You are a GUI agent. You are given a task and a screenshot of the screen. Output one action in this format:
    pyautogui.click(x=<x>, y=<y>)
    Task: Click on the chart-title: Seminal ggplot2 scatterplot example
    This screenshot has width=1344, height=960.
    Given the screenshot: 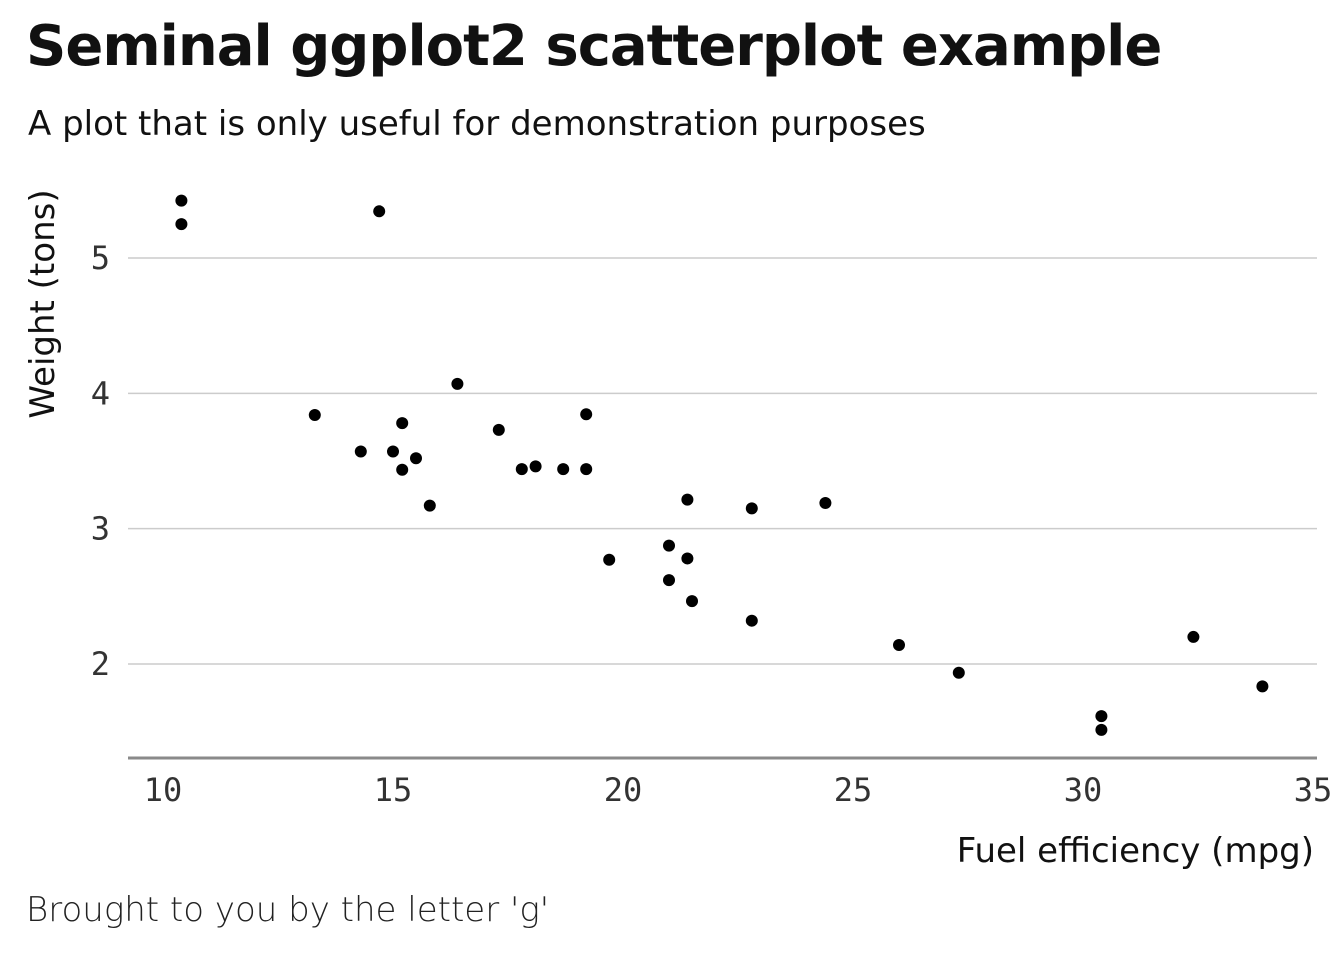 What is the action you would take?
    pyautogui.click(x=594, y=46)
    